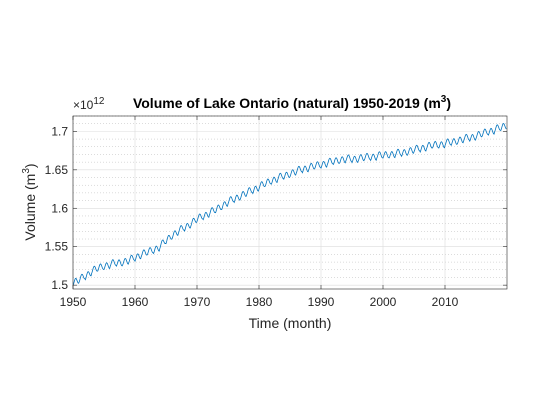 The height and width of the screenshot is (420, 560). Describe the element at coordinates (135, 302) in the screenshot. I see `x-tick-label: 1960` at that location.